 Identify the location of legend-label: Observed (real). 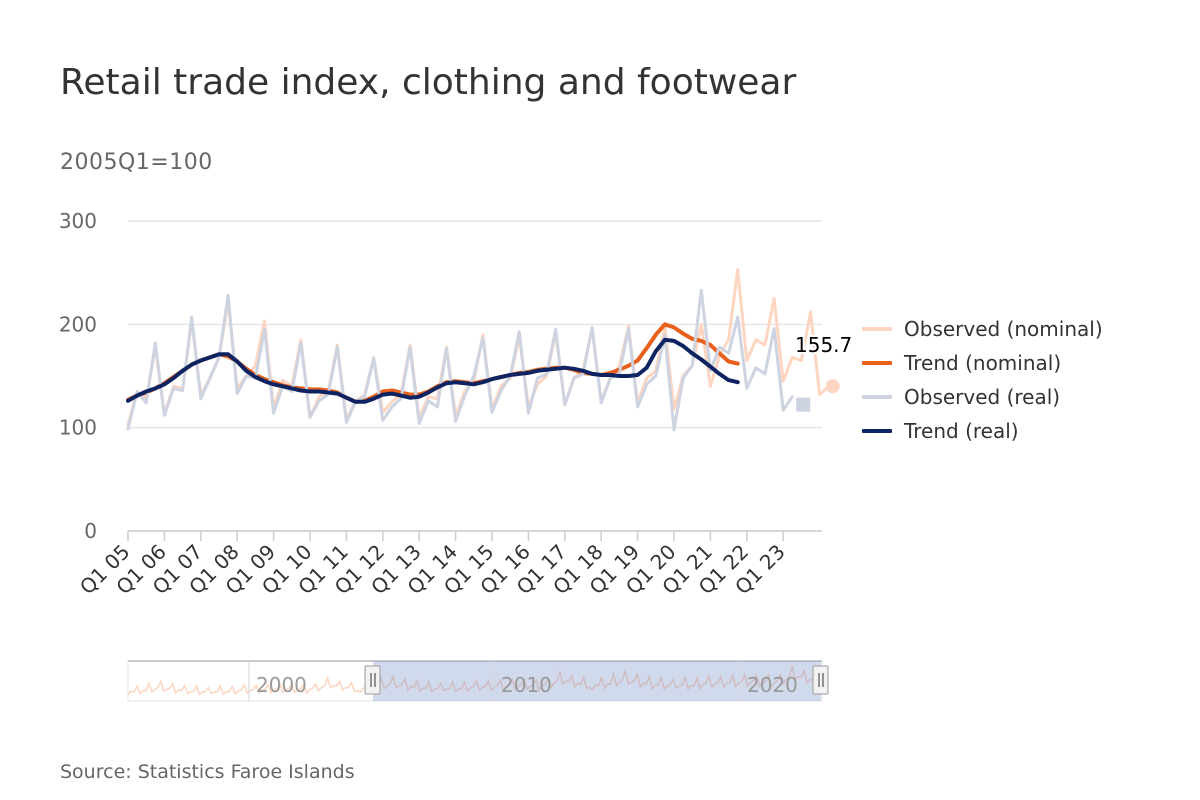
(982, 397).